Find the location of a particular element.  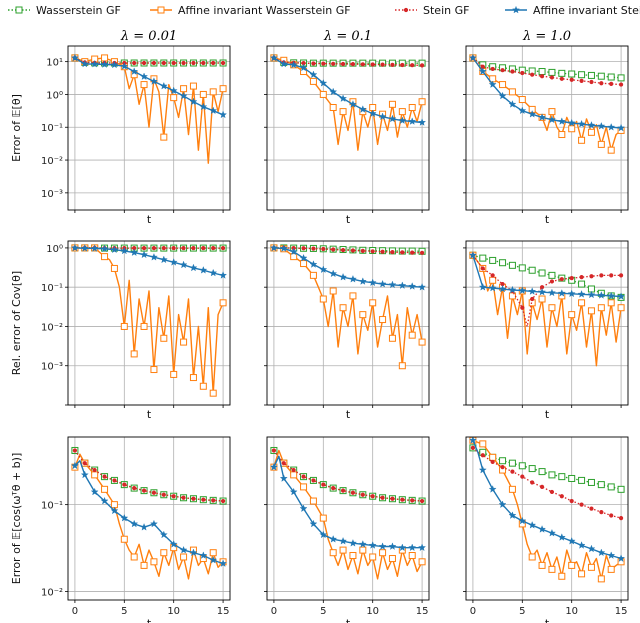

y-tick-label: 10¹ is located at coordinates (54, 63).